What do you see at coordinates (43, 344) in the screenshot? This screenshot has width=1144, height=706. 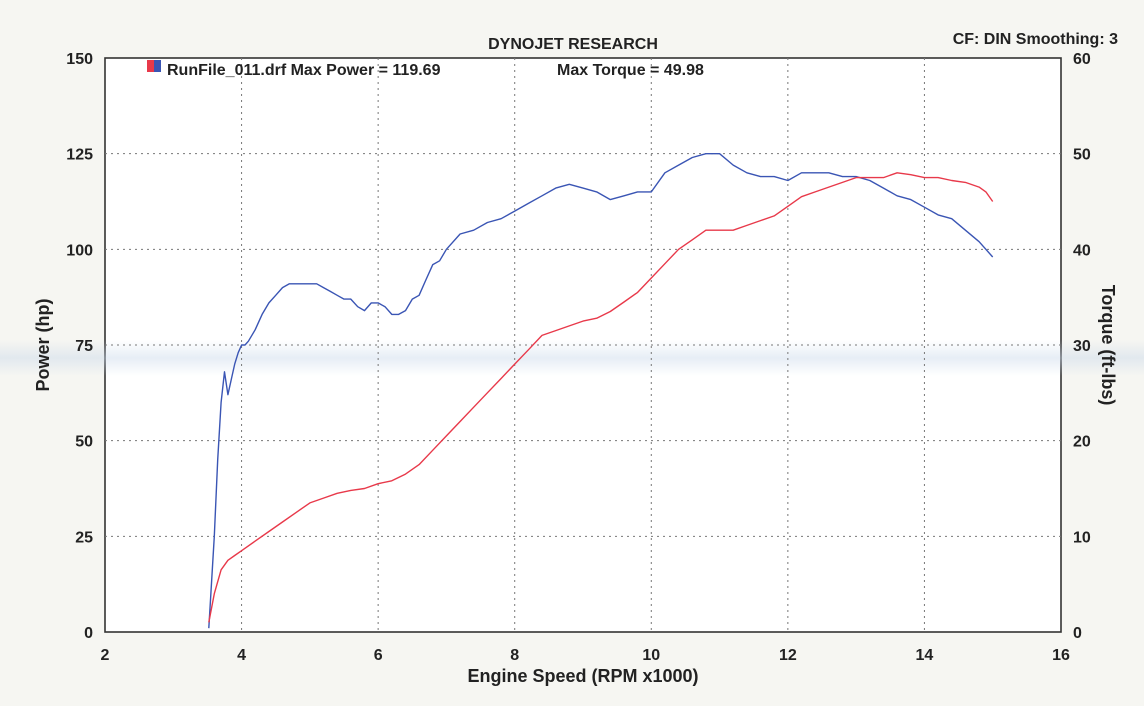 I see `y-axis-label: Power (hp)` at bounding box center [43, 344].